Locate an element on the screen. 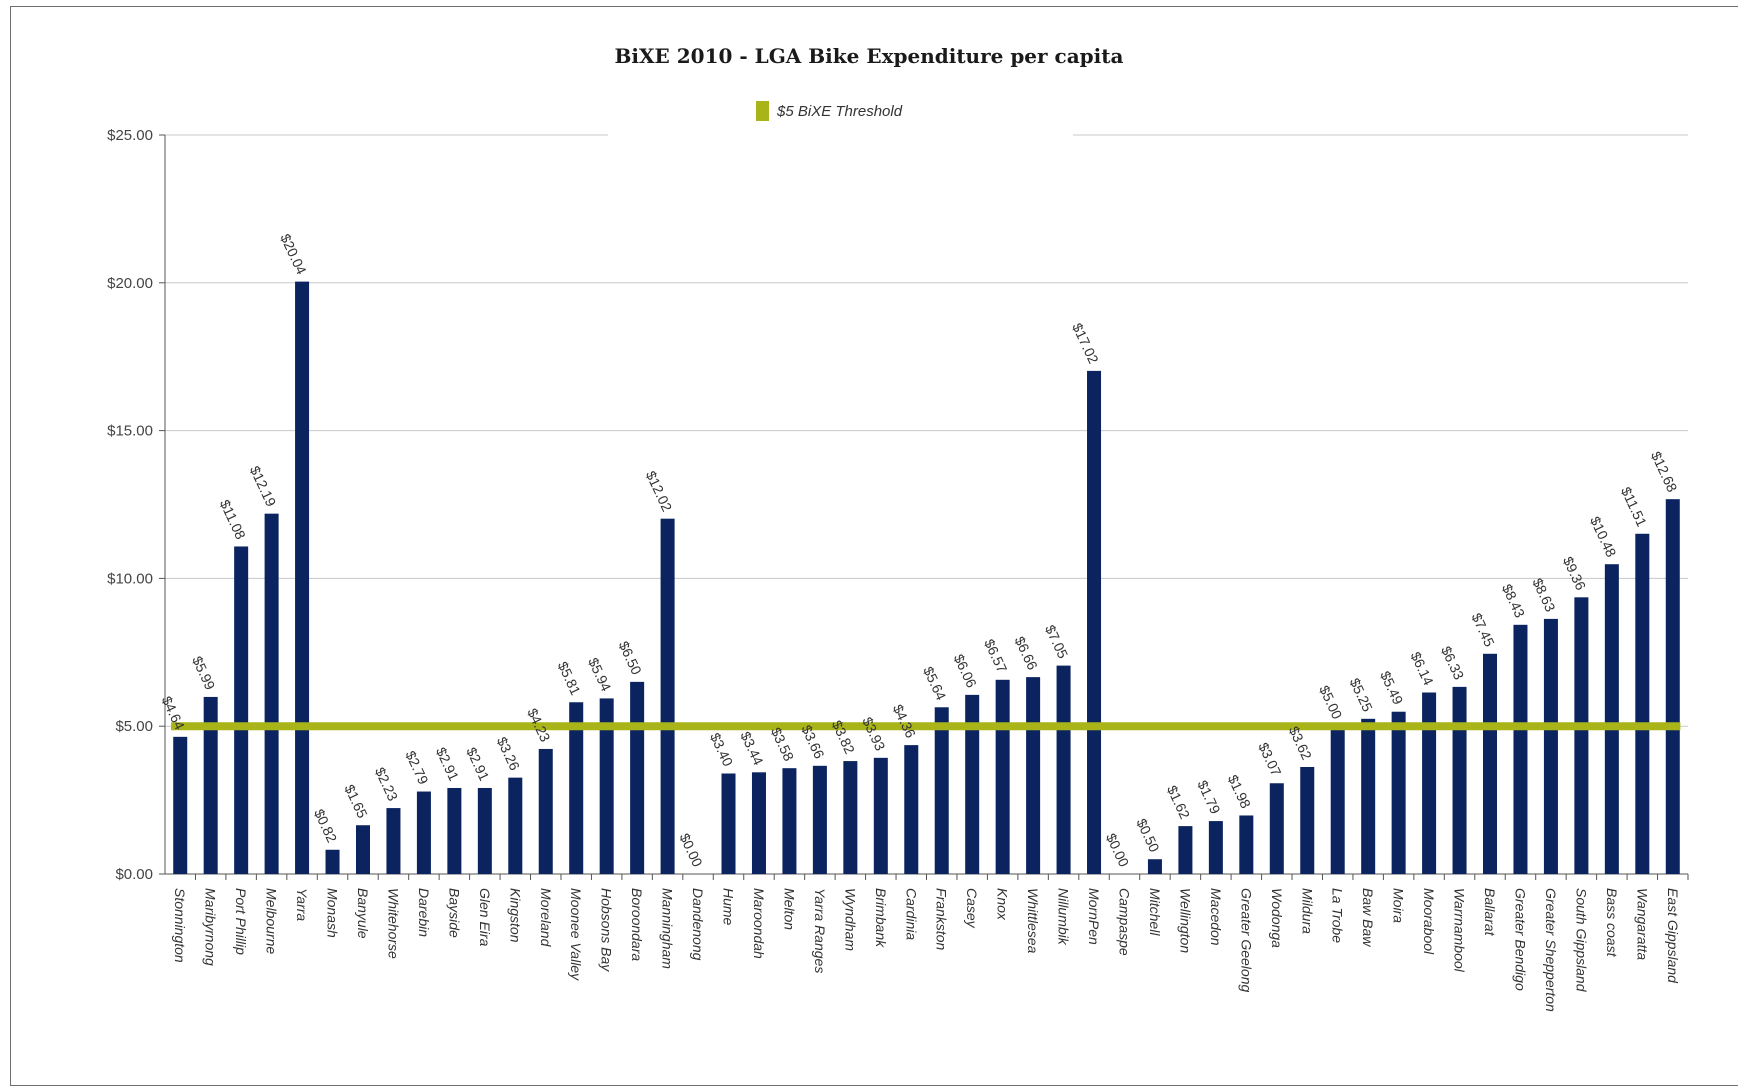 Image resolution: width=1738 pixels, height=1086 pixels. data-label: $1.65 is located at coordinates (355, 801).